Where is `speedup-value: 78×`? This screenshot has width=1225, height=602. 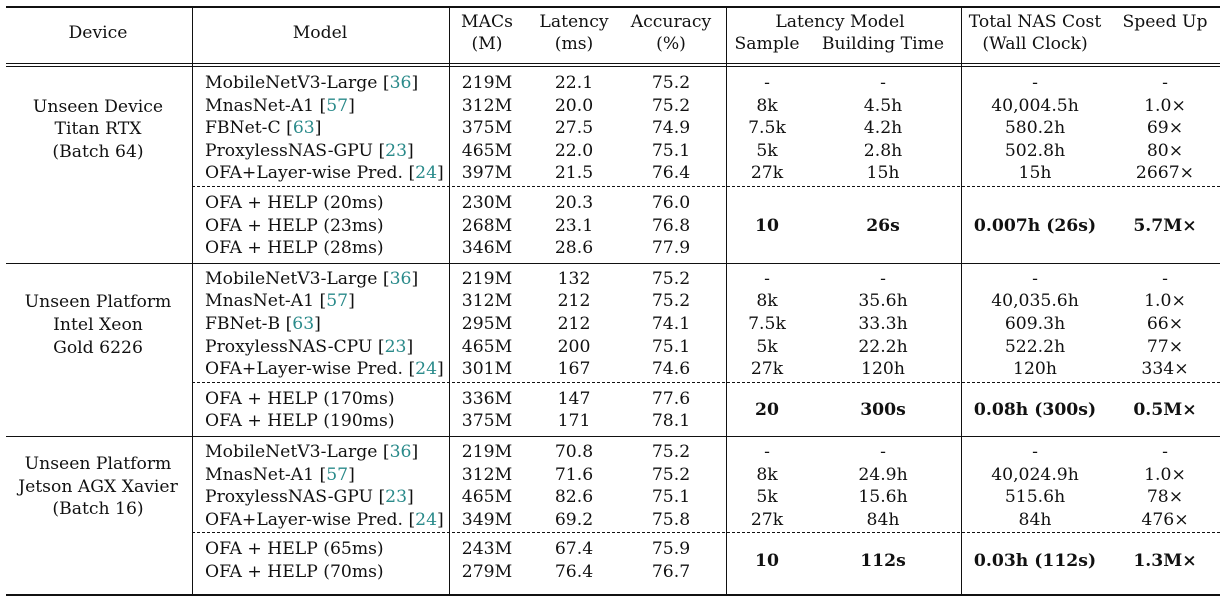 speedup-value: 78× is located at coordinates (1165, 497).